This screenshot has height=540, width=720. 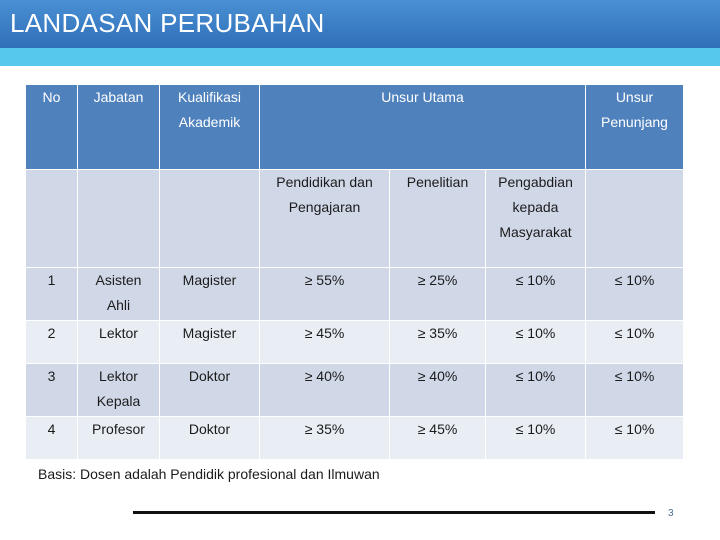 I want to click on cell-penelitian: ≥ 40%, so click(x=437, y=390).